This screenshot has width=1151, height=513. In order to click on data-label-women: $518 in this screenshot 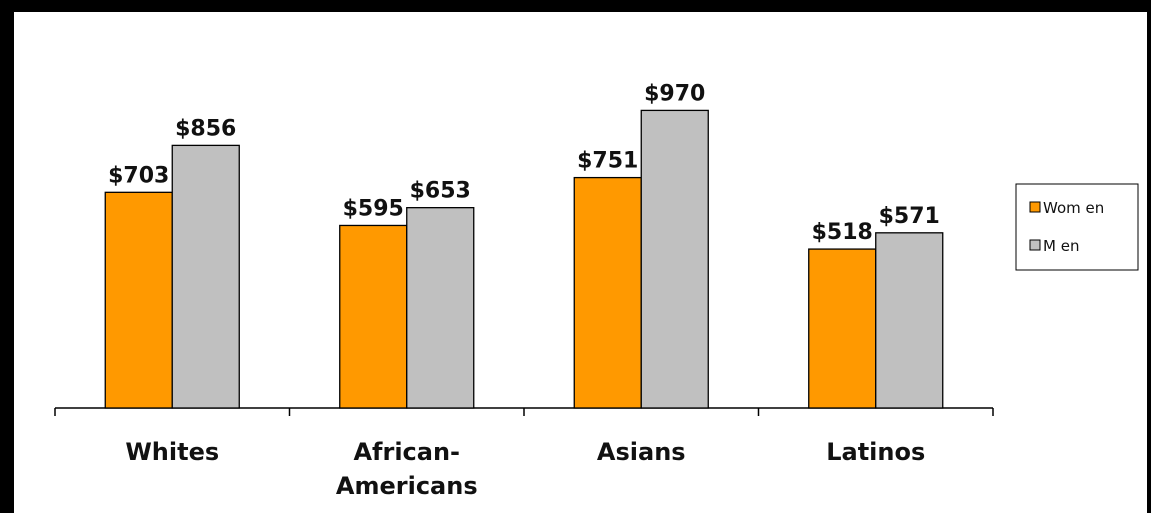, I will do `click(842, 232)`.